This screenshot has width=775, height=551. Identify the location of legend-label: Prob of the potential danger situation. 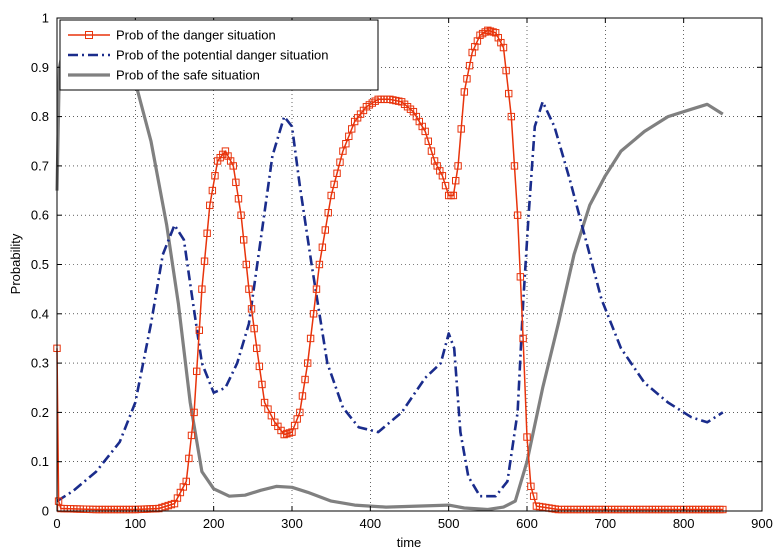
(222, 55).